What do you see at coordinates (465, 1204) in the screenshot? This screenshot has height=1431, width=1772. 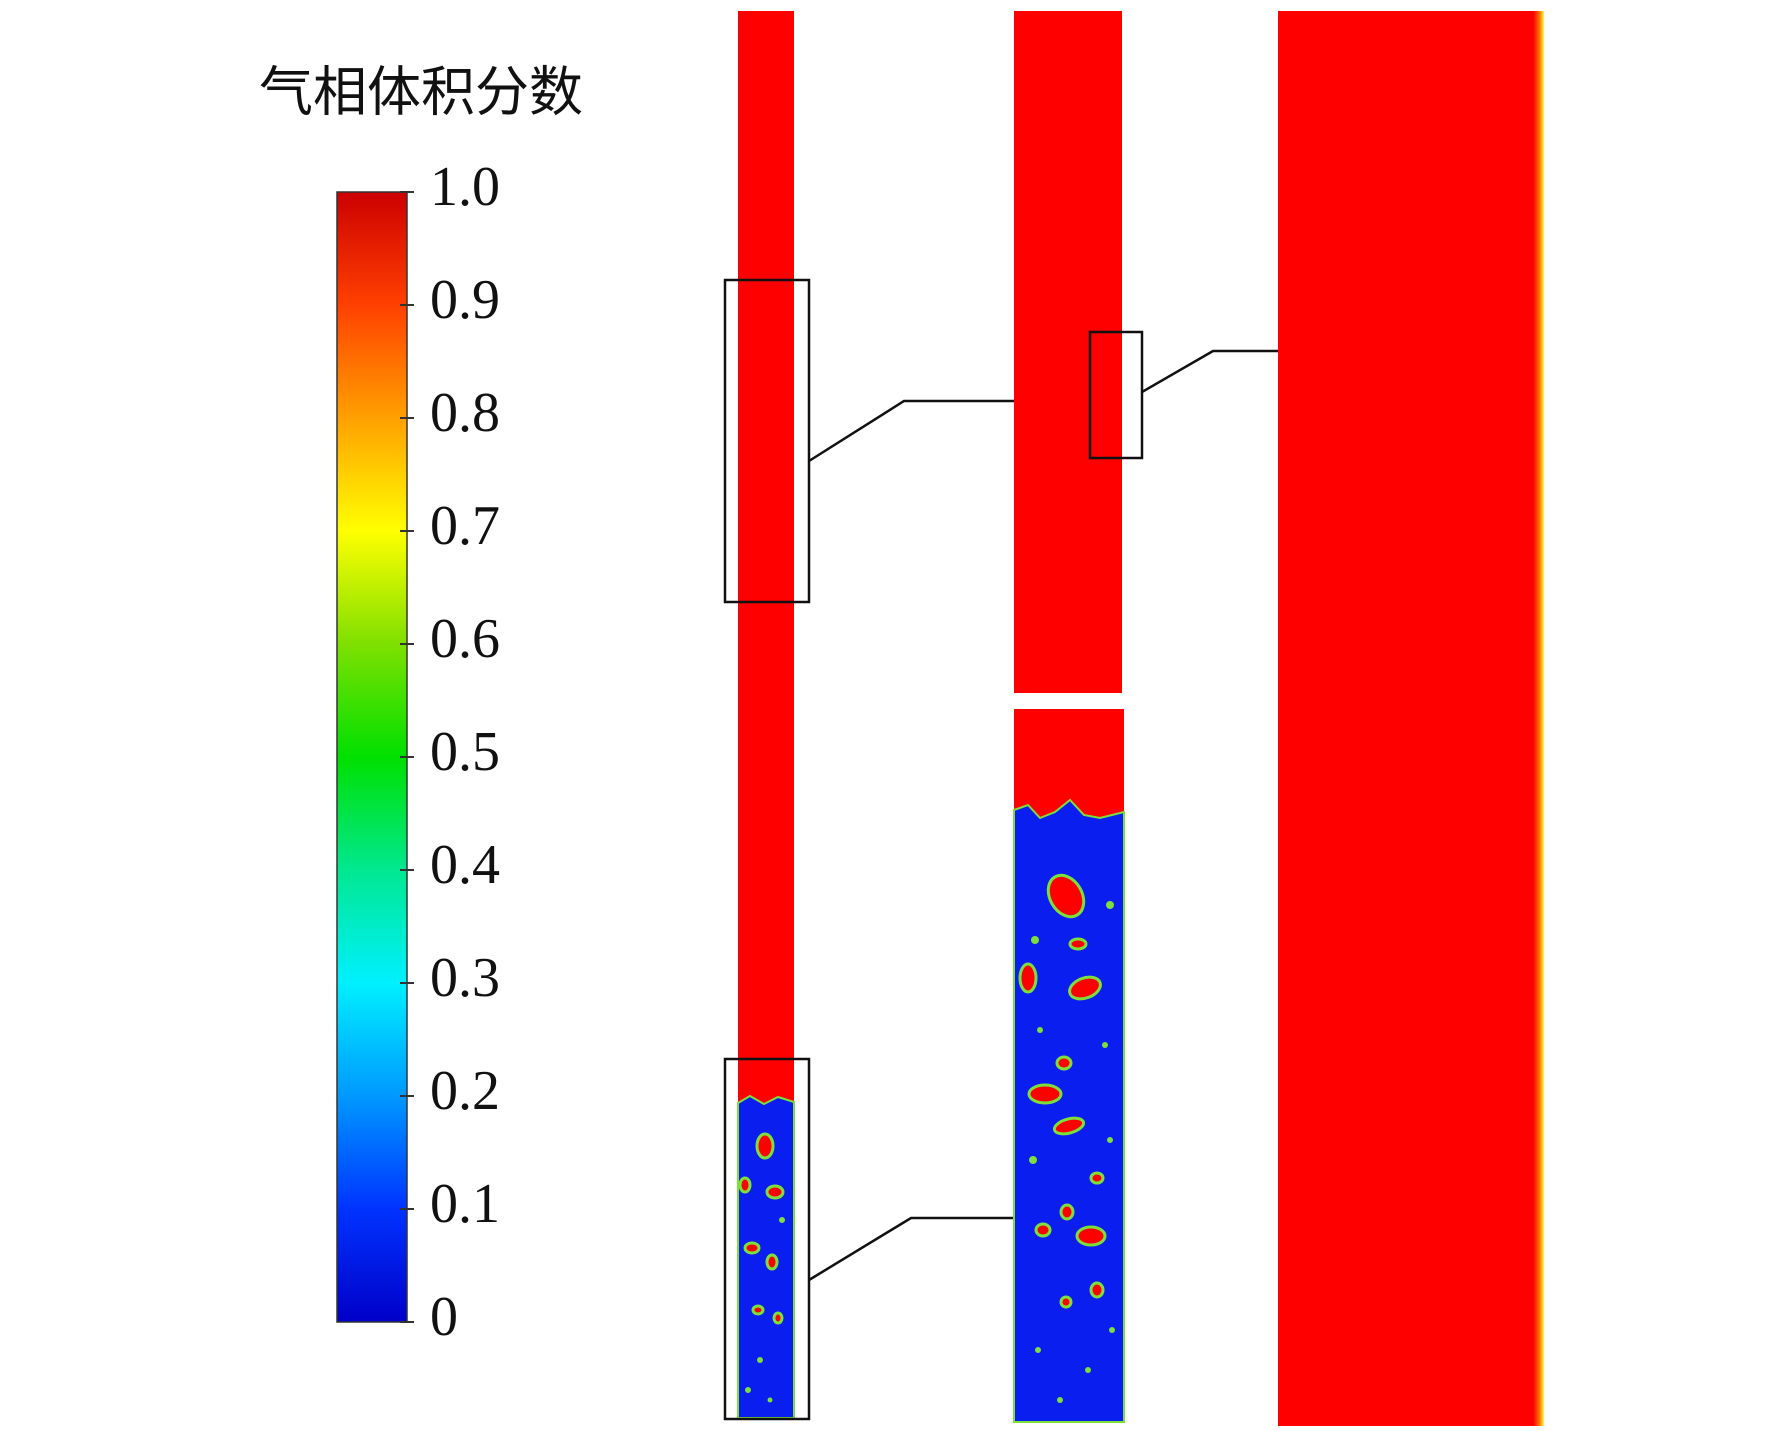 I see `tick-label: 0.1` at bounding box center [465, 1204].